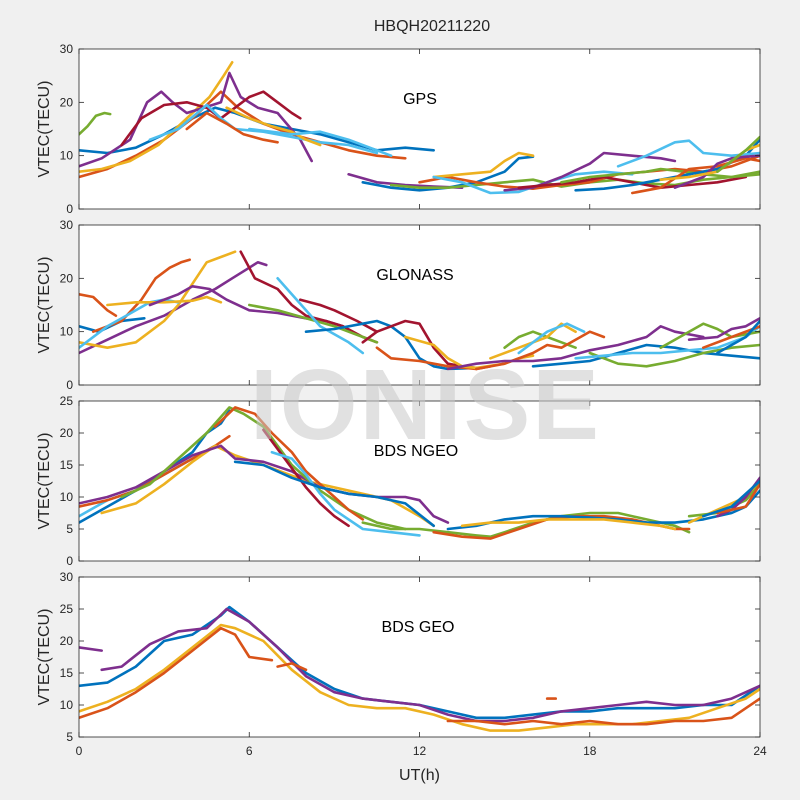 This screenshot has width=800, height=800. I want to click on panel-title: BDS NGEO, so click(416, 451).